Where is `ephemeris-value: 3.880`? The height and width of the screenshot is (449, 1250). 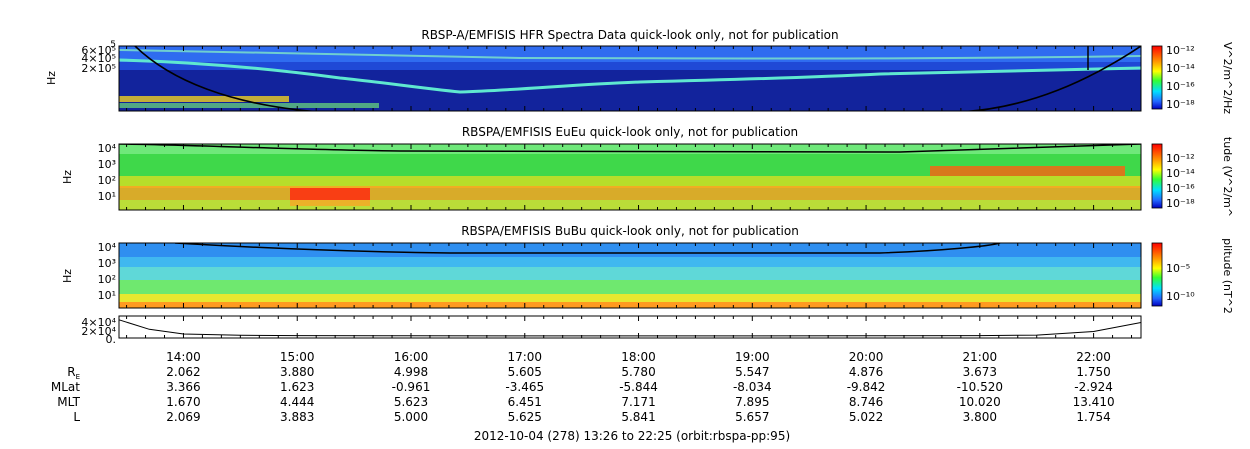
ephemeris-value: 3.880 is located at coordinates (297, 372).